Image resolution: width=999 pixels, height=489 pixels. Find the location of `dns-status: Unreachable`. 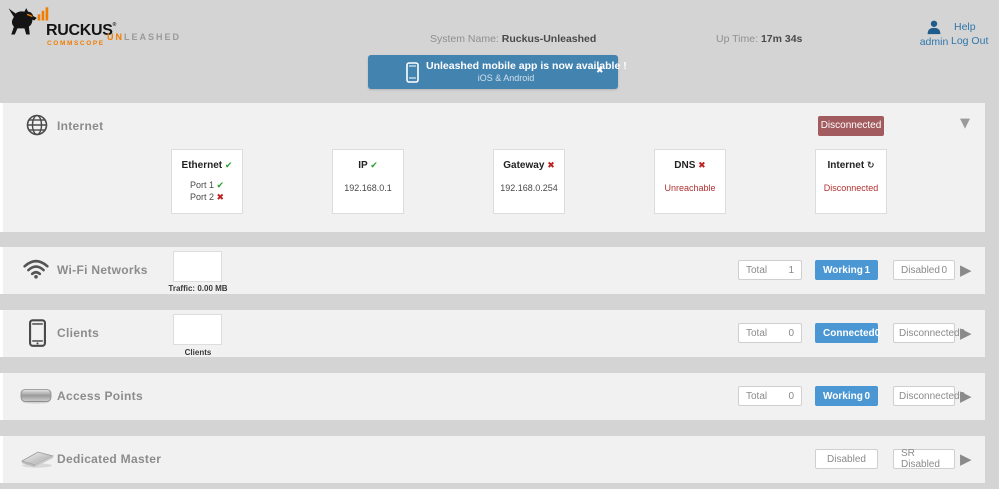

dns-status: Unreachable is located at coordinates (690, 188).